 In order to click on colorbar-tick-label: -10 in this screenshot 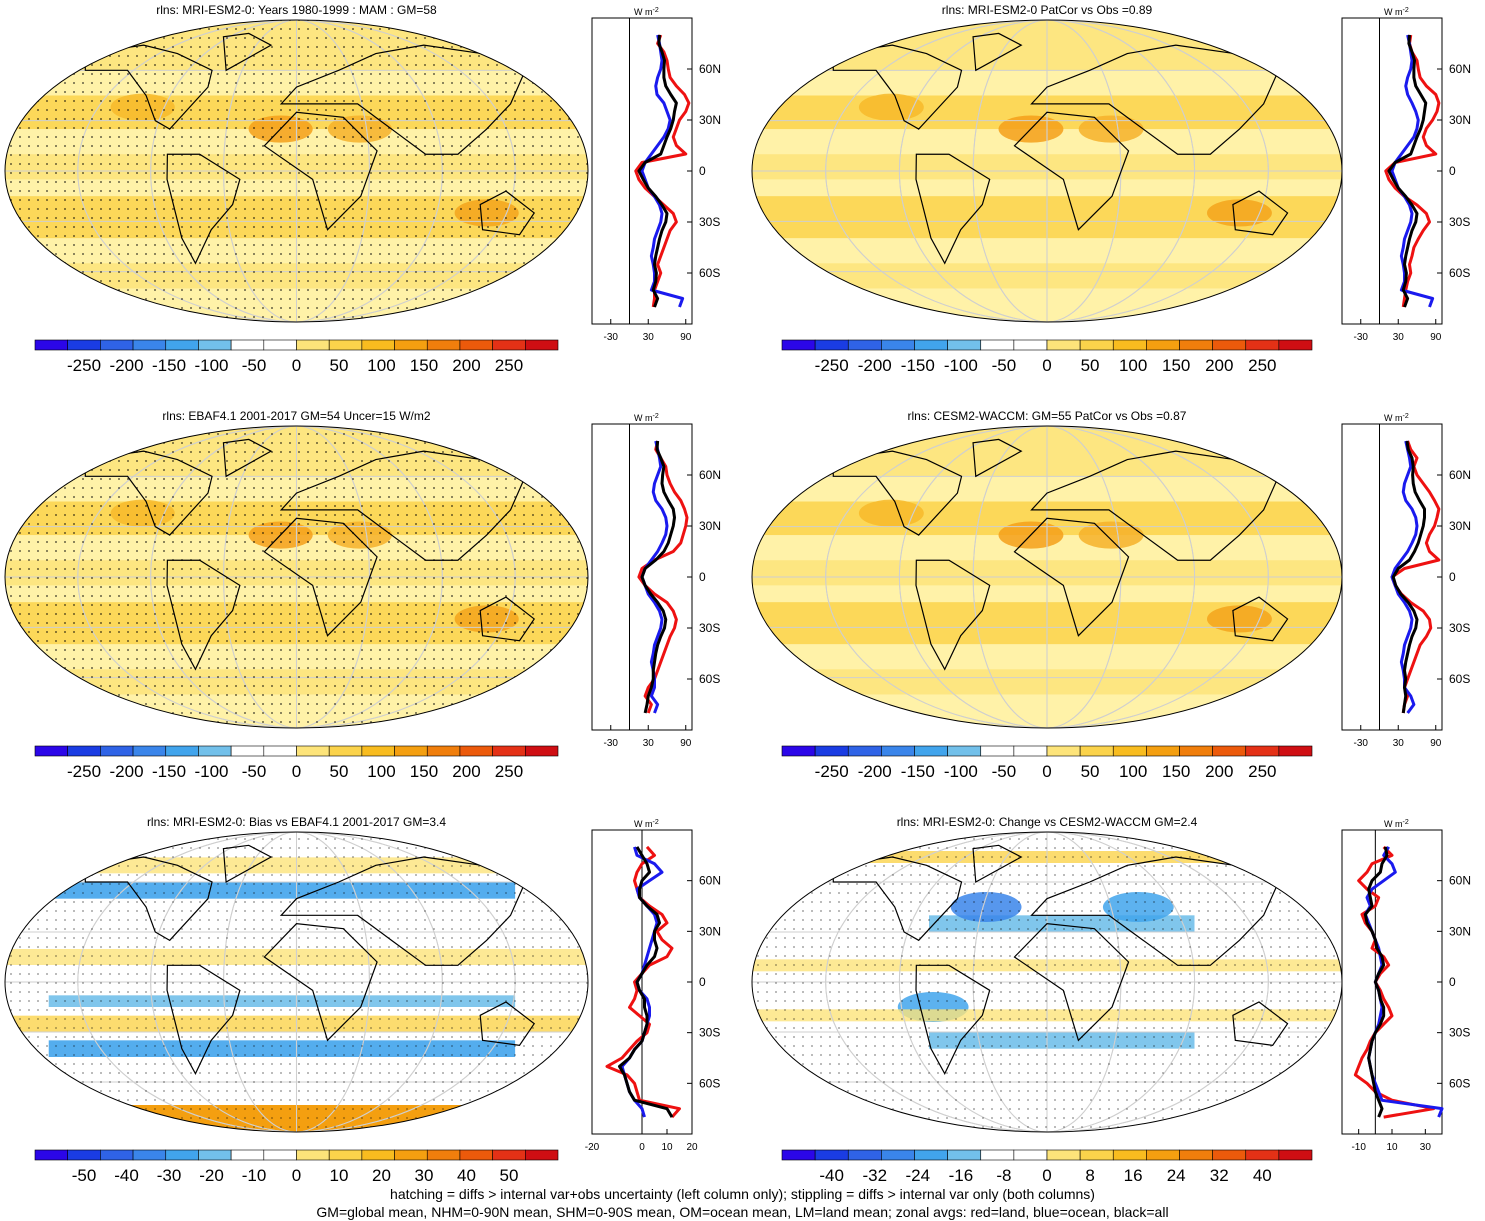, I will do `click(254, 1175)`.